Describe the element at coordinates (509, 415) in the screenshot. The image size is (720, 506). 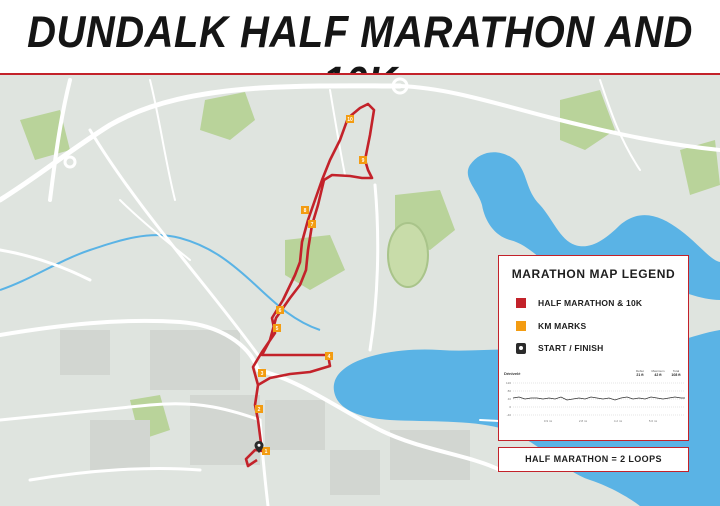
I see `svg-text: -40` at that location.